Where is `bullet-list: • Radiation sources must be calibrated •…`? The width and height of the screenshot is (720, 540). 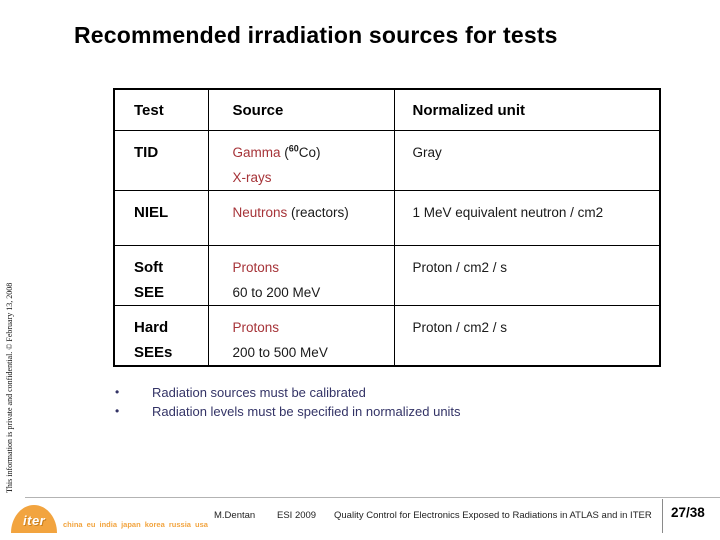
bullet-list: • Radiation sources must be calibrated •… is located at coordinates (288, 402).